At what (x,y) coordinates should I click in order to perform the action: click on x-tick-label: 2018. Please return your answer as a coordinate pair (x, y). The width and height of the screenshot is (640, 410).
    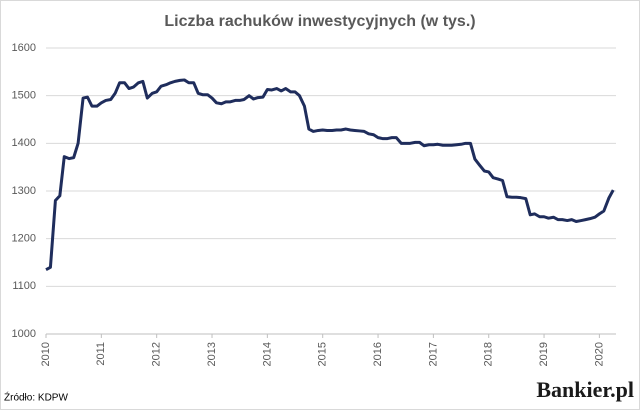
    Looking at the image, I should click on (489, 354).